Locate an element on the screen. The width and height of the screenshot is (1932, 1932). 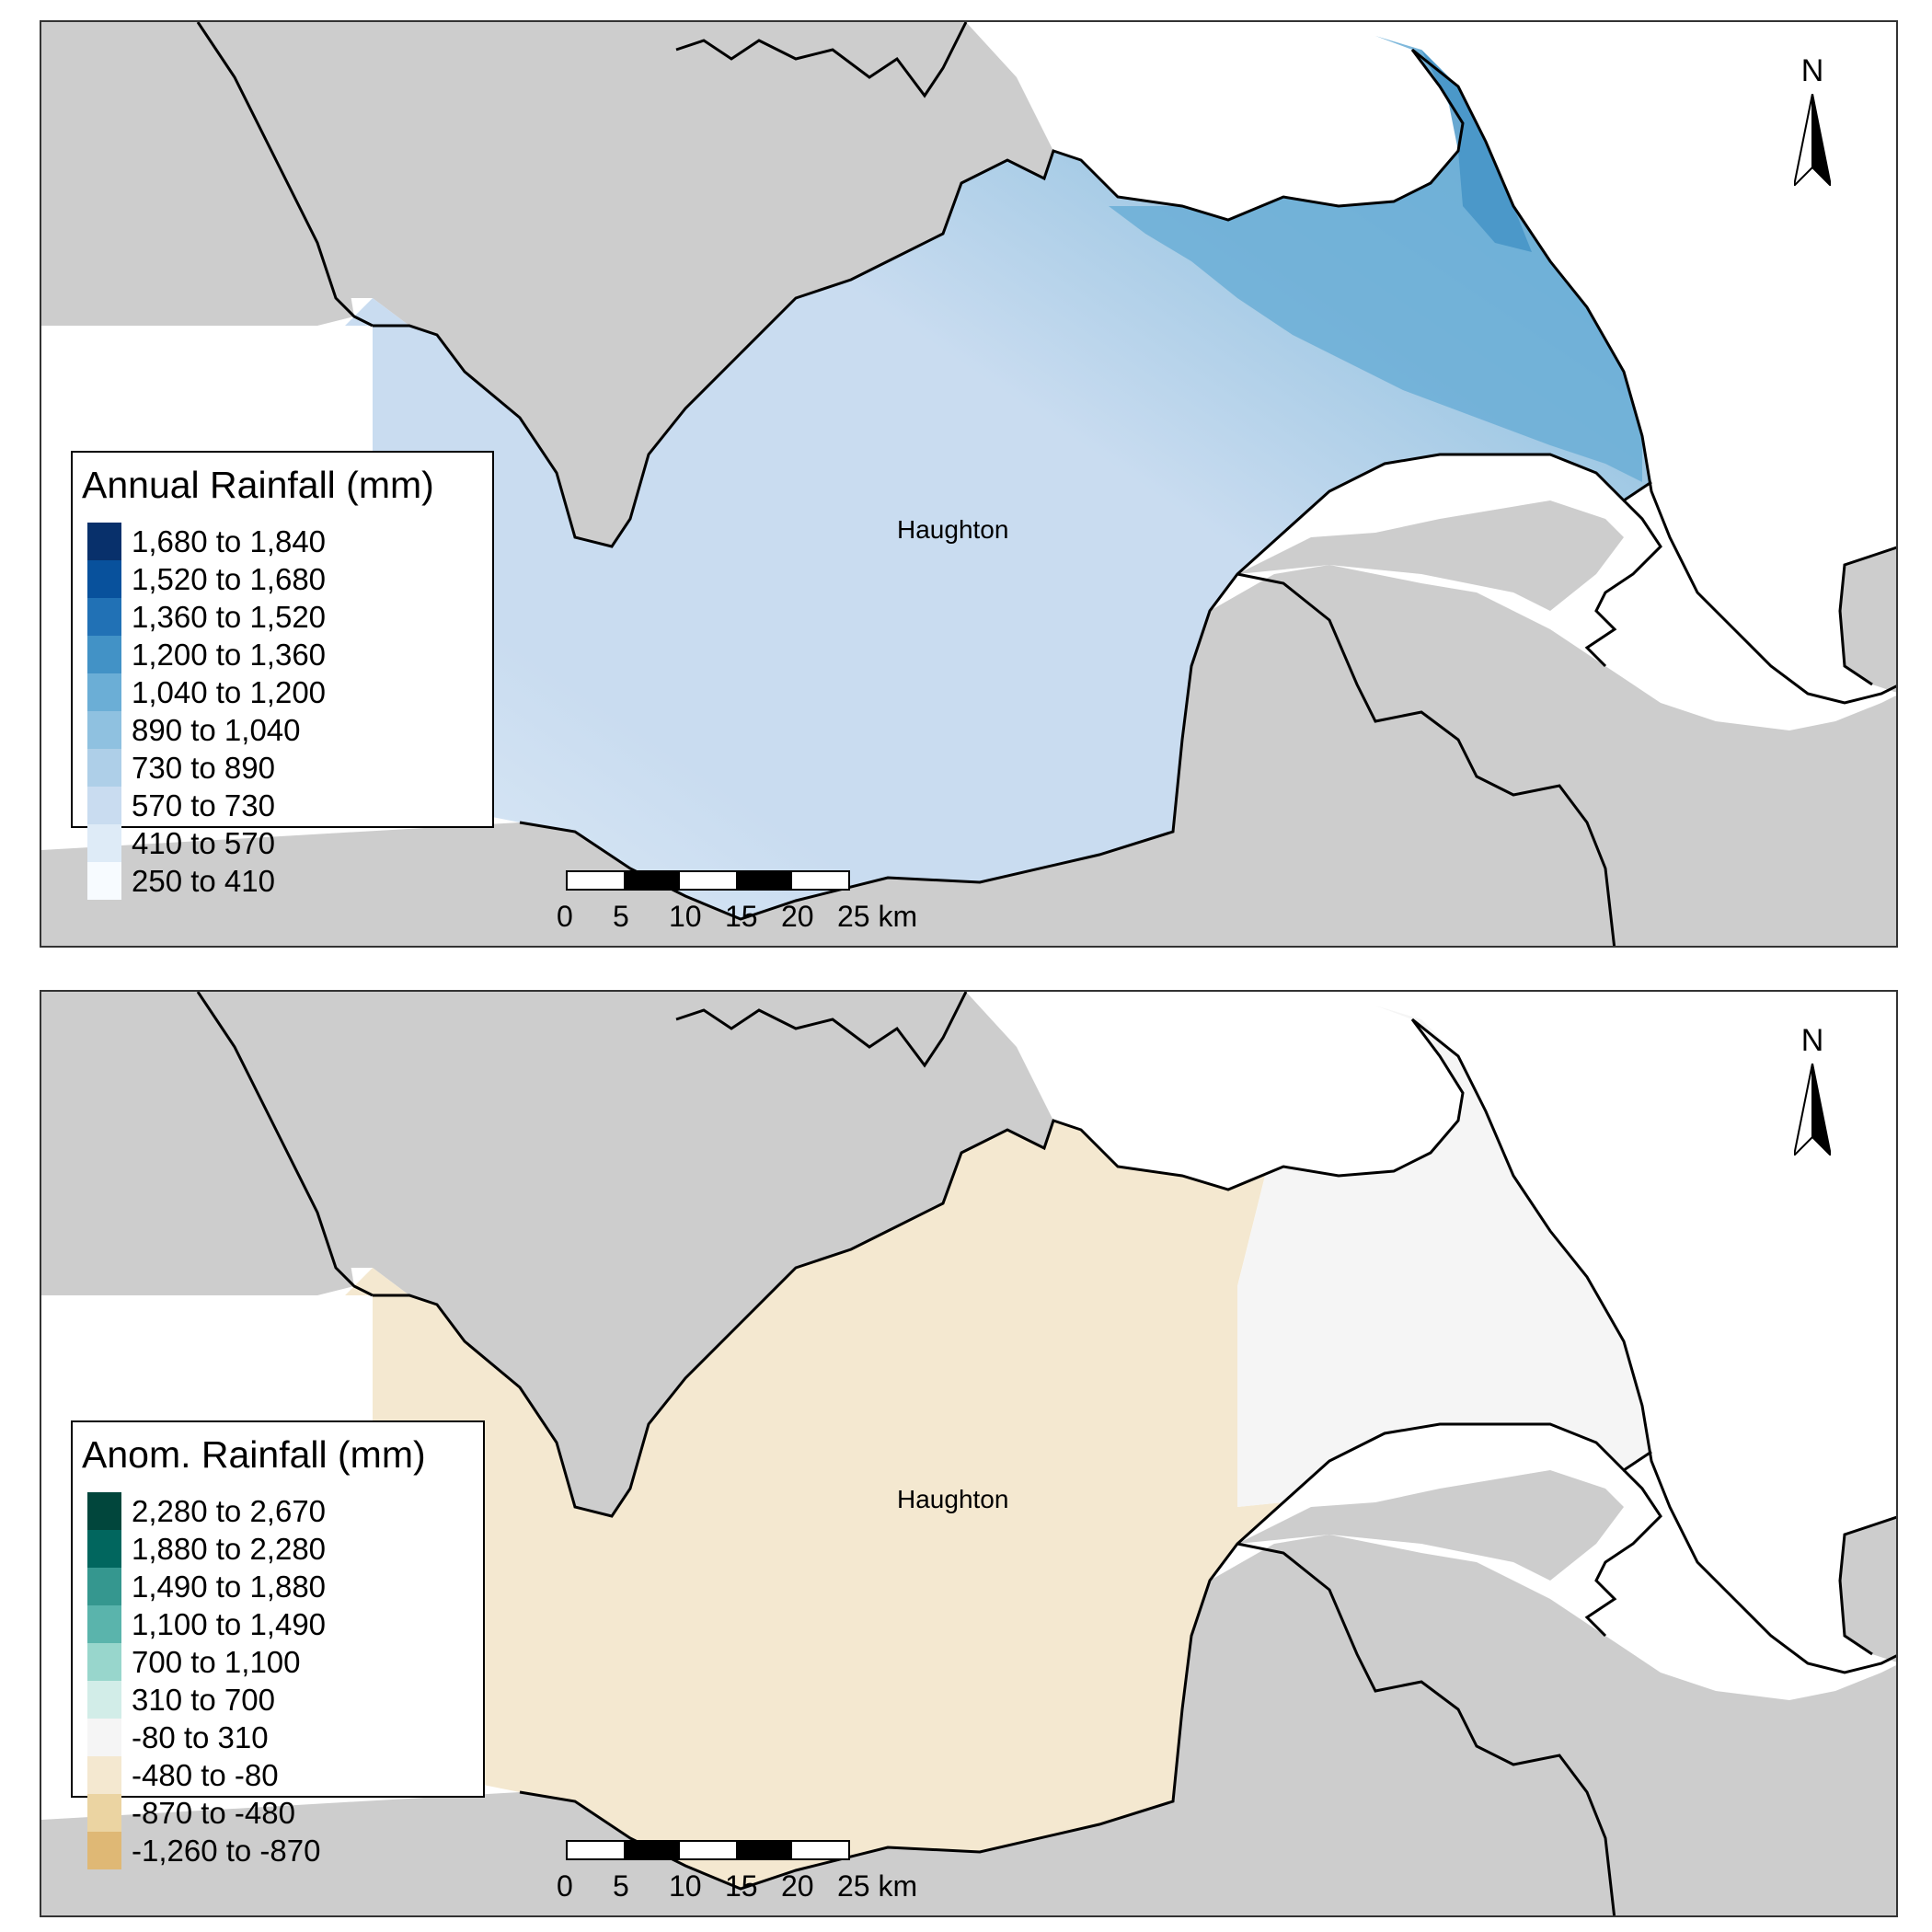
legend-label: 1,100 to 1,490 is located at coordinates (229, 1623).